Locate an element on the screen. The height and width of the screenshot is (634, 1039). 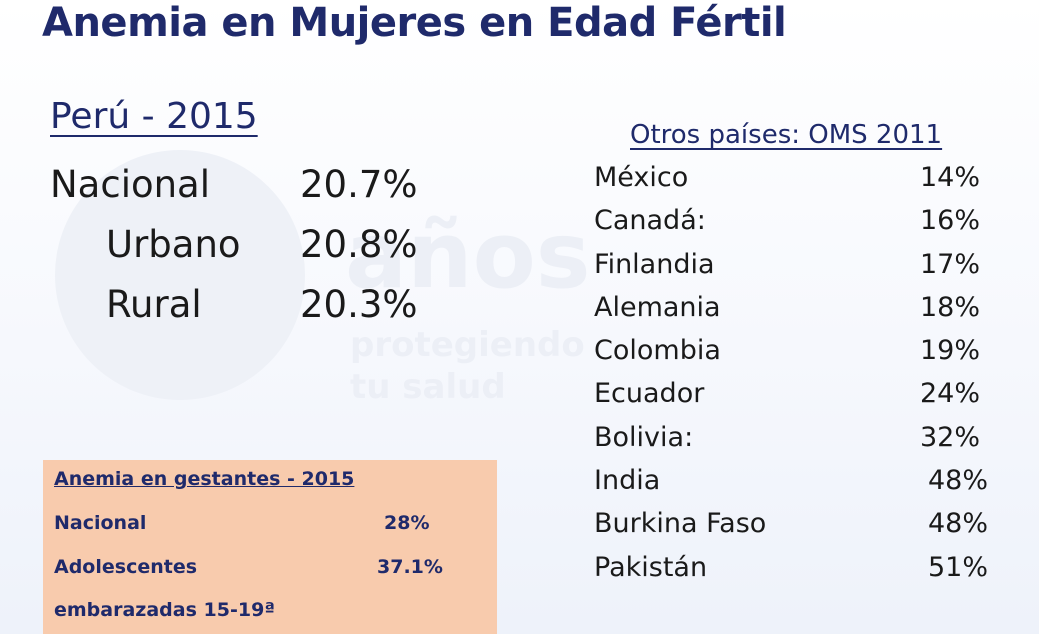
peru-row-label: Rural is located at coordinates (154, 304).